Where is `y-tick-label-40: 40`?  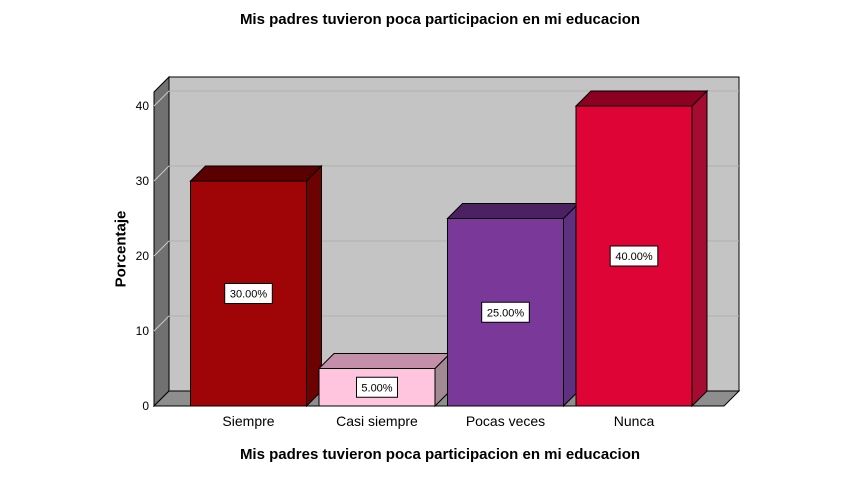
y-tick-label-40: 40 is located at coordinates (143, 106).